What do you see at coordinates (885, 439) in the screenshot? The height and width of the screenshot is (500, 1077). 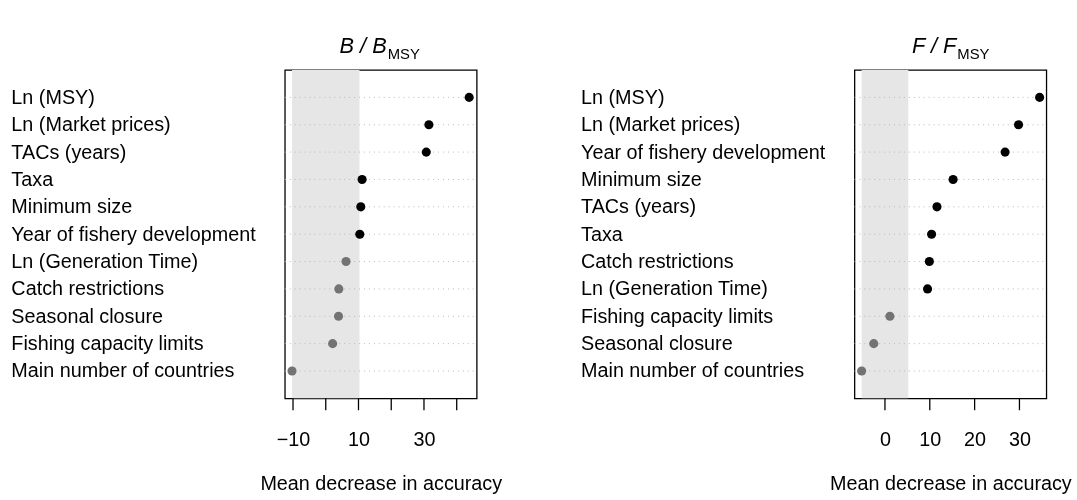 I see `x-tick-label: 0` at bounding box center [885, 439].